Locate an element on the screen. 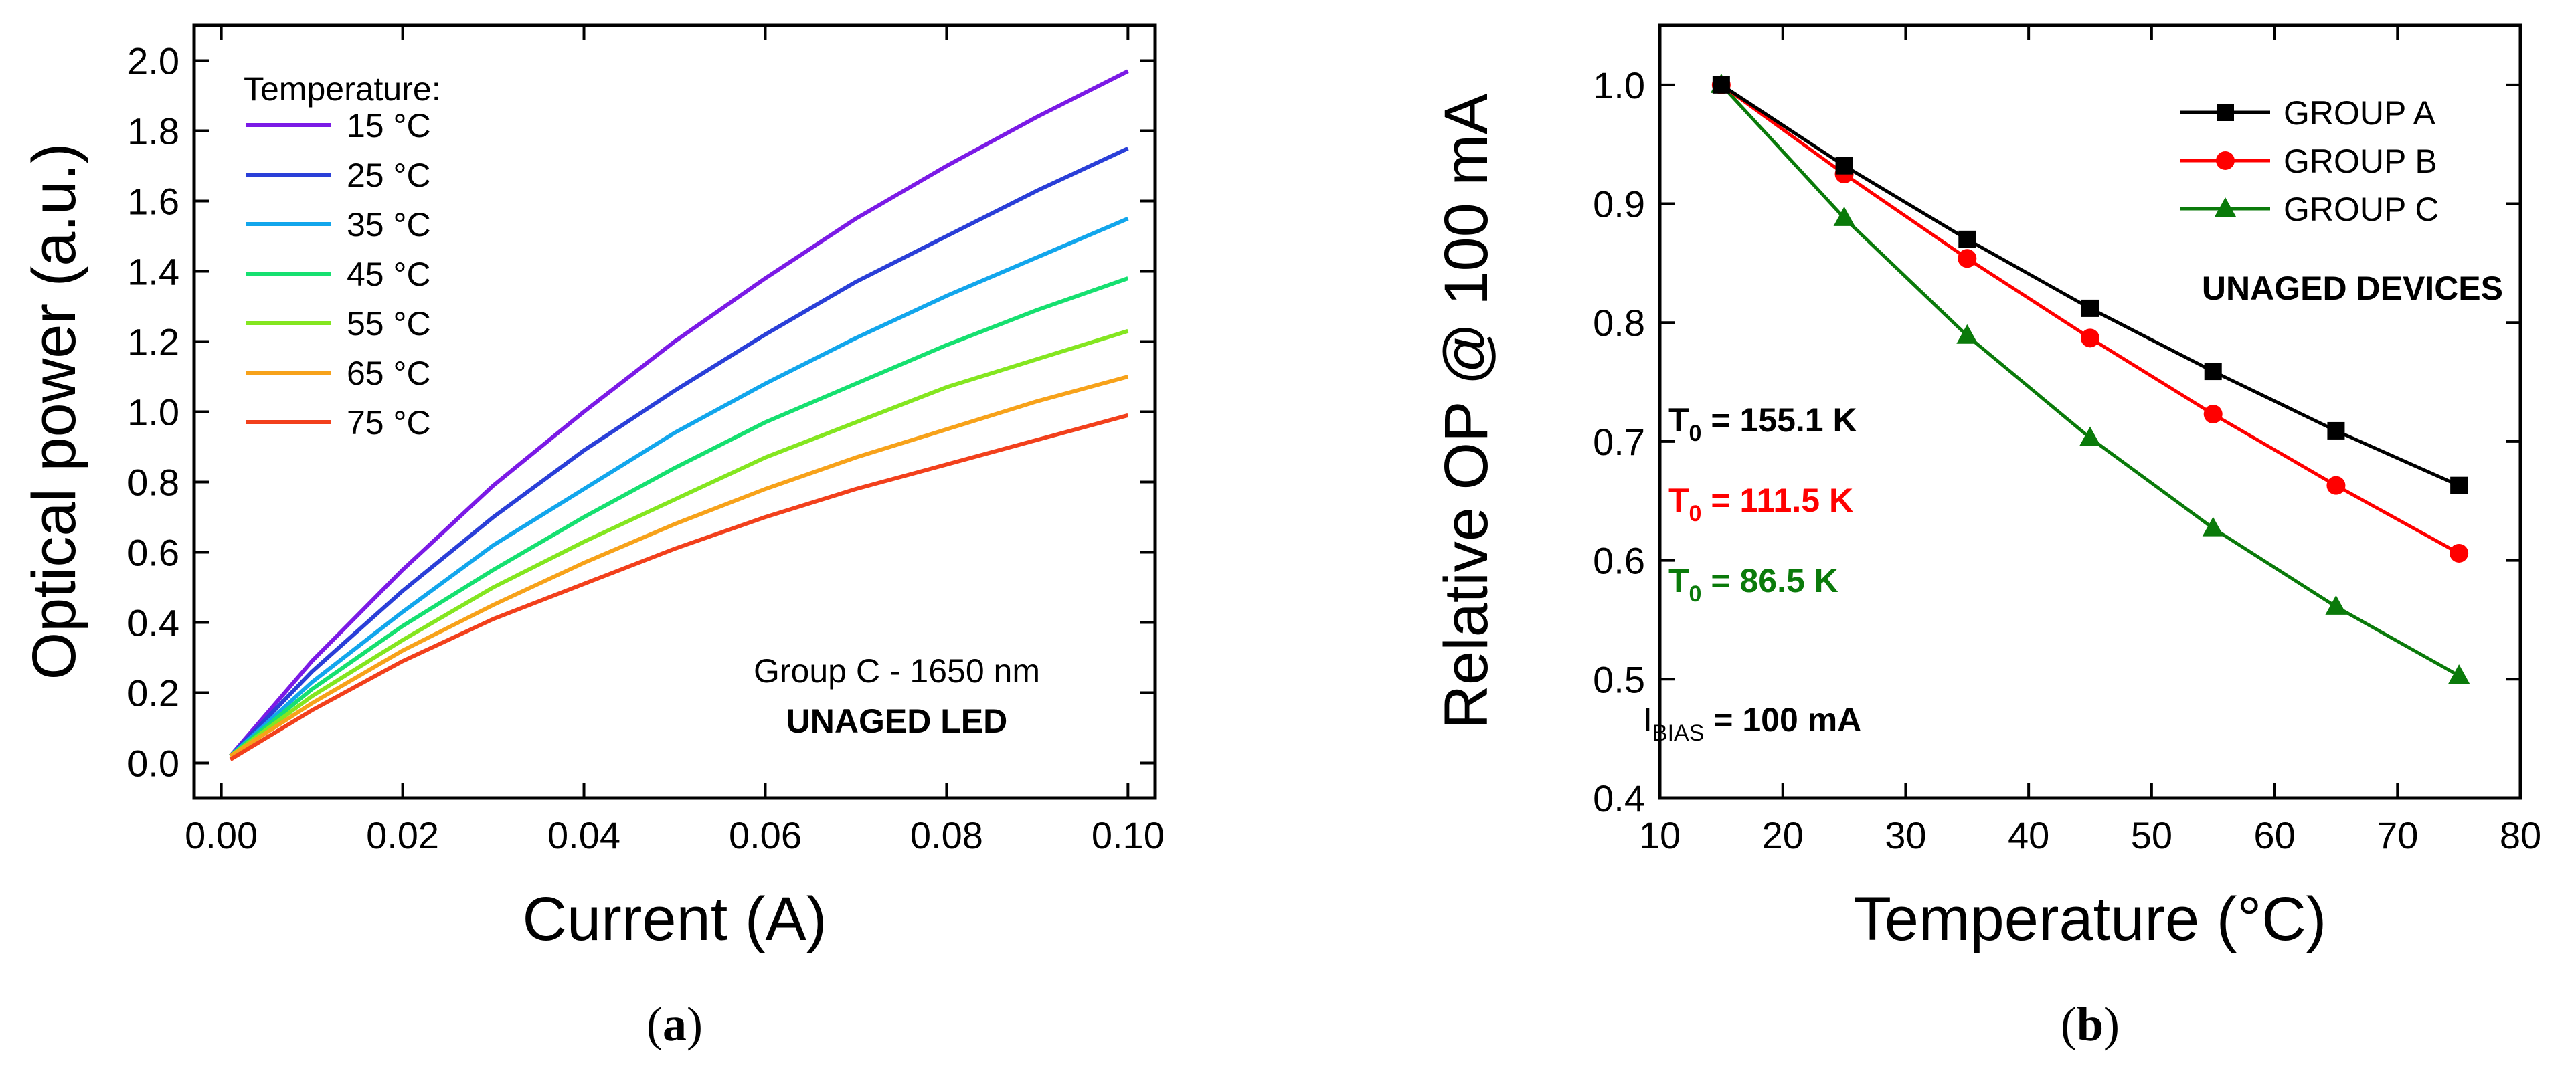 This screenshot has height=1069, width=2576. panel-a-x-tick-label: 0.02 is located at coordinates (402, 835).